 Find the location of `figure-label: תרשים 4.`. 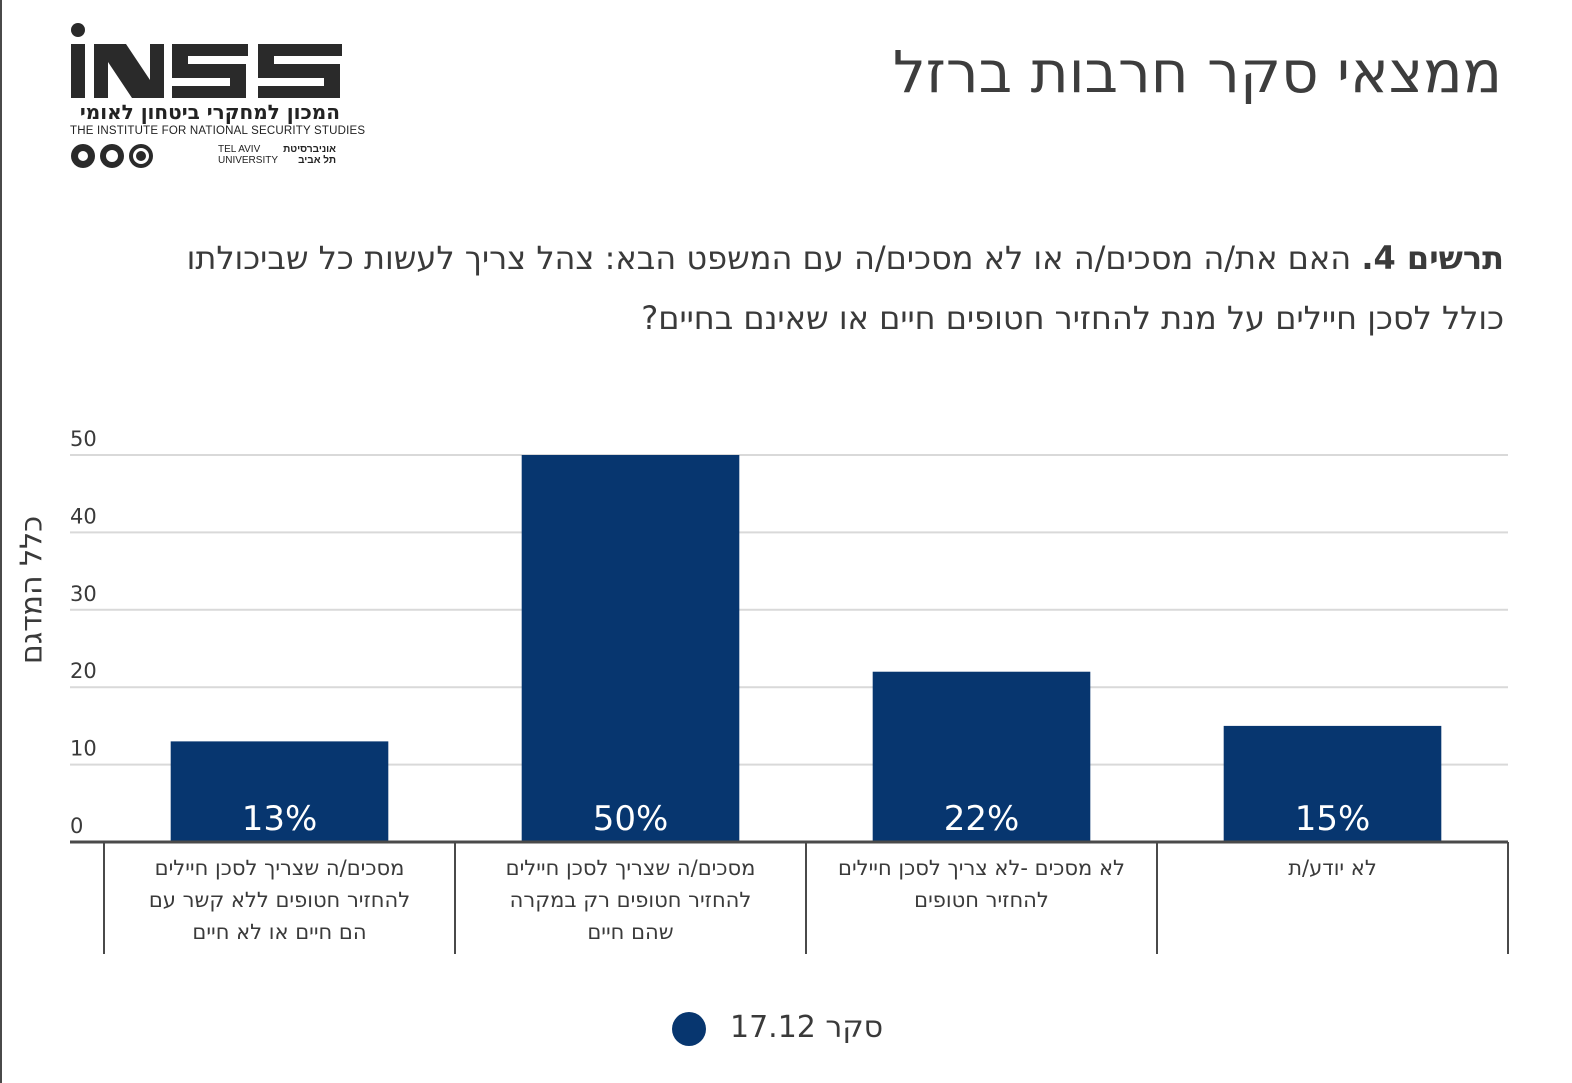

figure-label: תרשים 4. is located at coordinates (1432, 258).